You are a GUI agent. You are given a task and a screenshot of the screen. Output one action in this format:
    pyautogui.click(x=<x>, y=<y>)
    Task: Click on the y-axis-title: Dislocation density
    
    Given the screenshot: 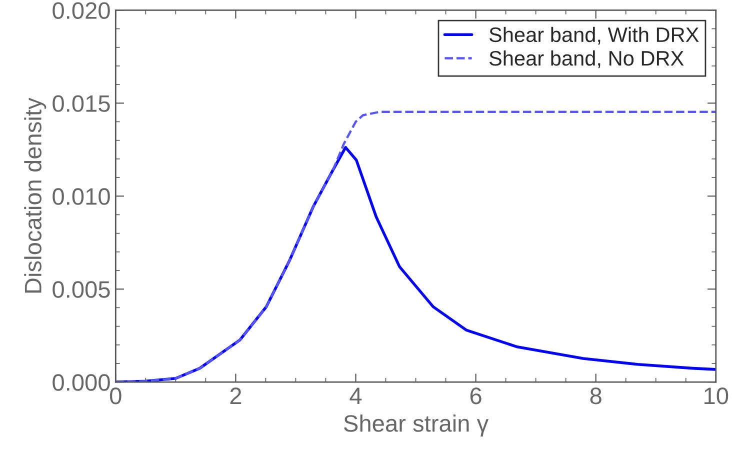 What is the action you would take?
    pyautogui.click(x=35, y=195)
    